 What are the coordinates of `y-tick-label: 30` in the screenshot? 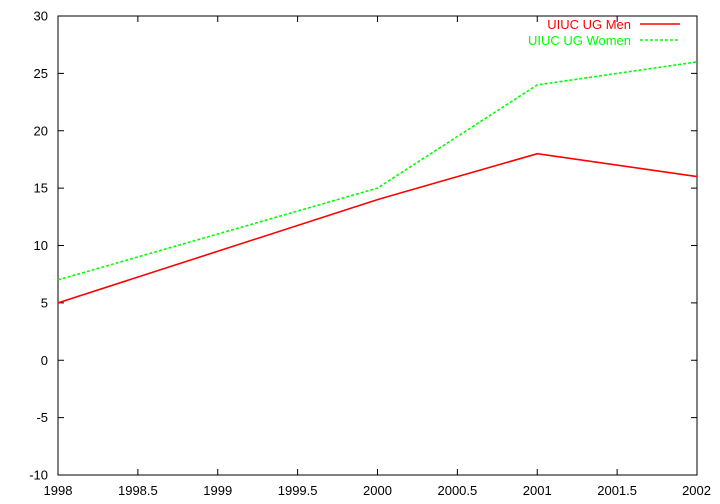 It's located at (41, 16).